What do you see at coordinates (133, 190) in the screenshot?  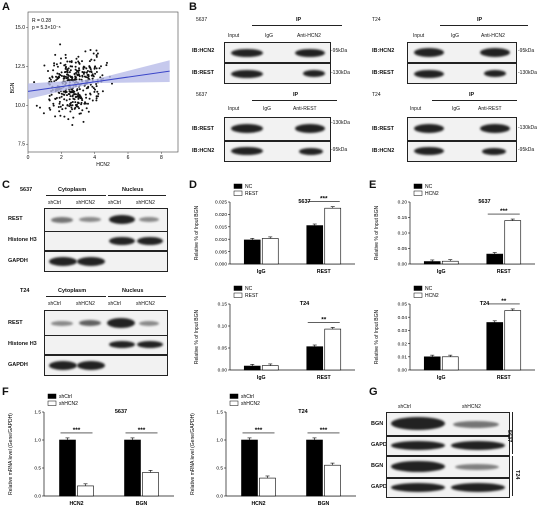 I see `c1-nuc: Nucleus` at bounding box center [133, 190].